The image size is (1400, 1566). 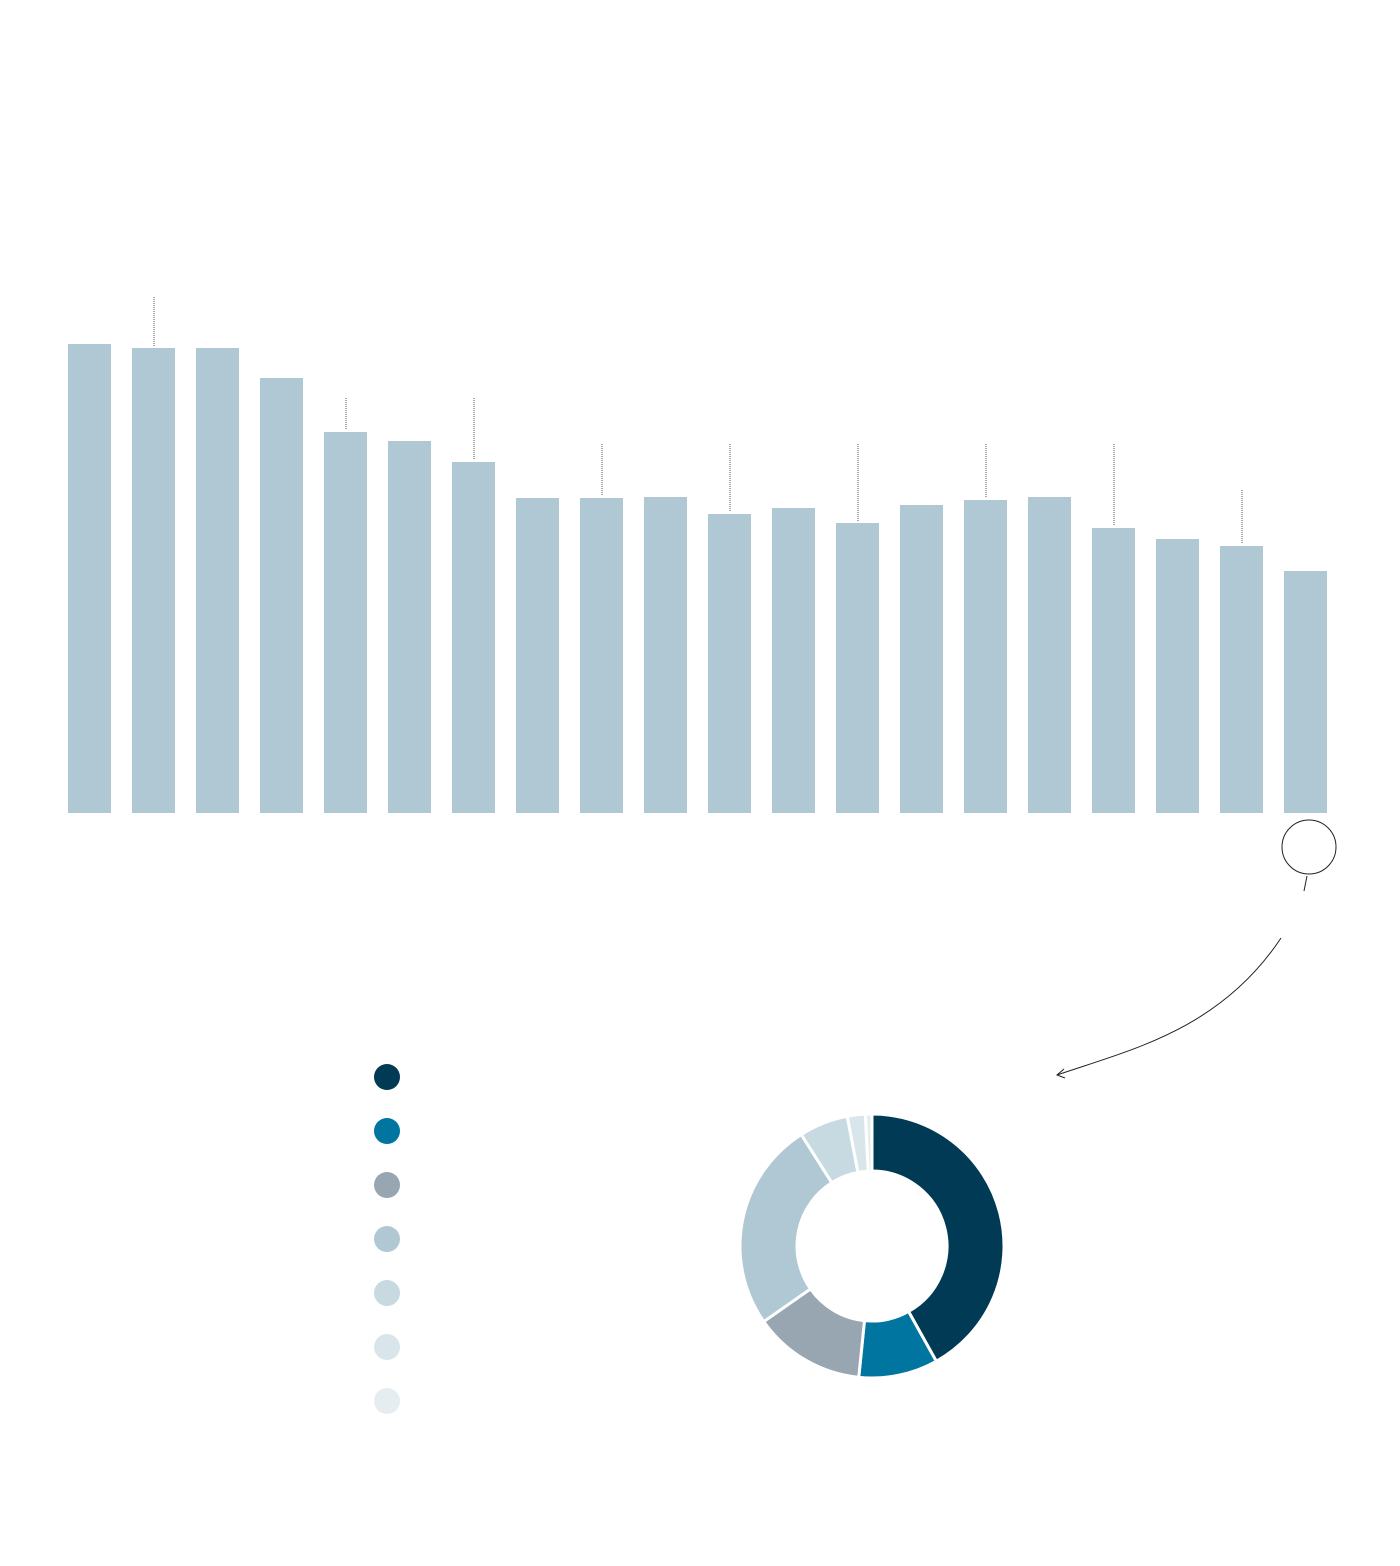 What do you see at coordinates (698, 420) in the screenshot?
I see `leader-lines` at bounding box center [698, 420].